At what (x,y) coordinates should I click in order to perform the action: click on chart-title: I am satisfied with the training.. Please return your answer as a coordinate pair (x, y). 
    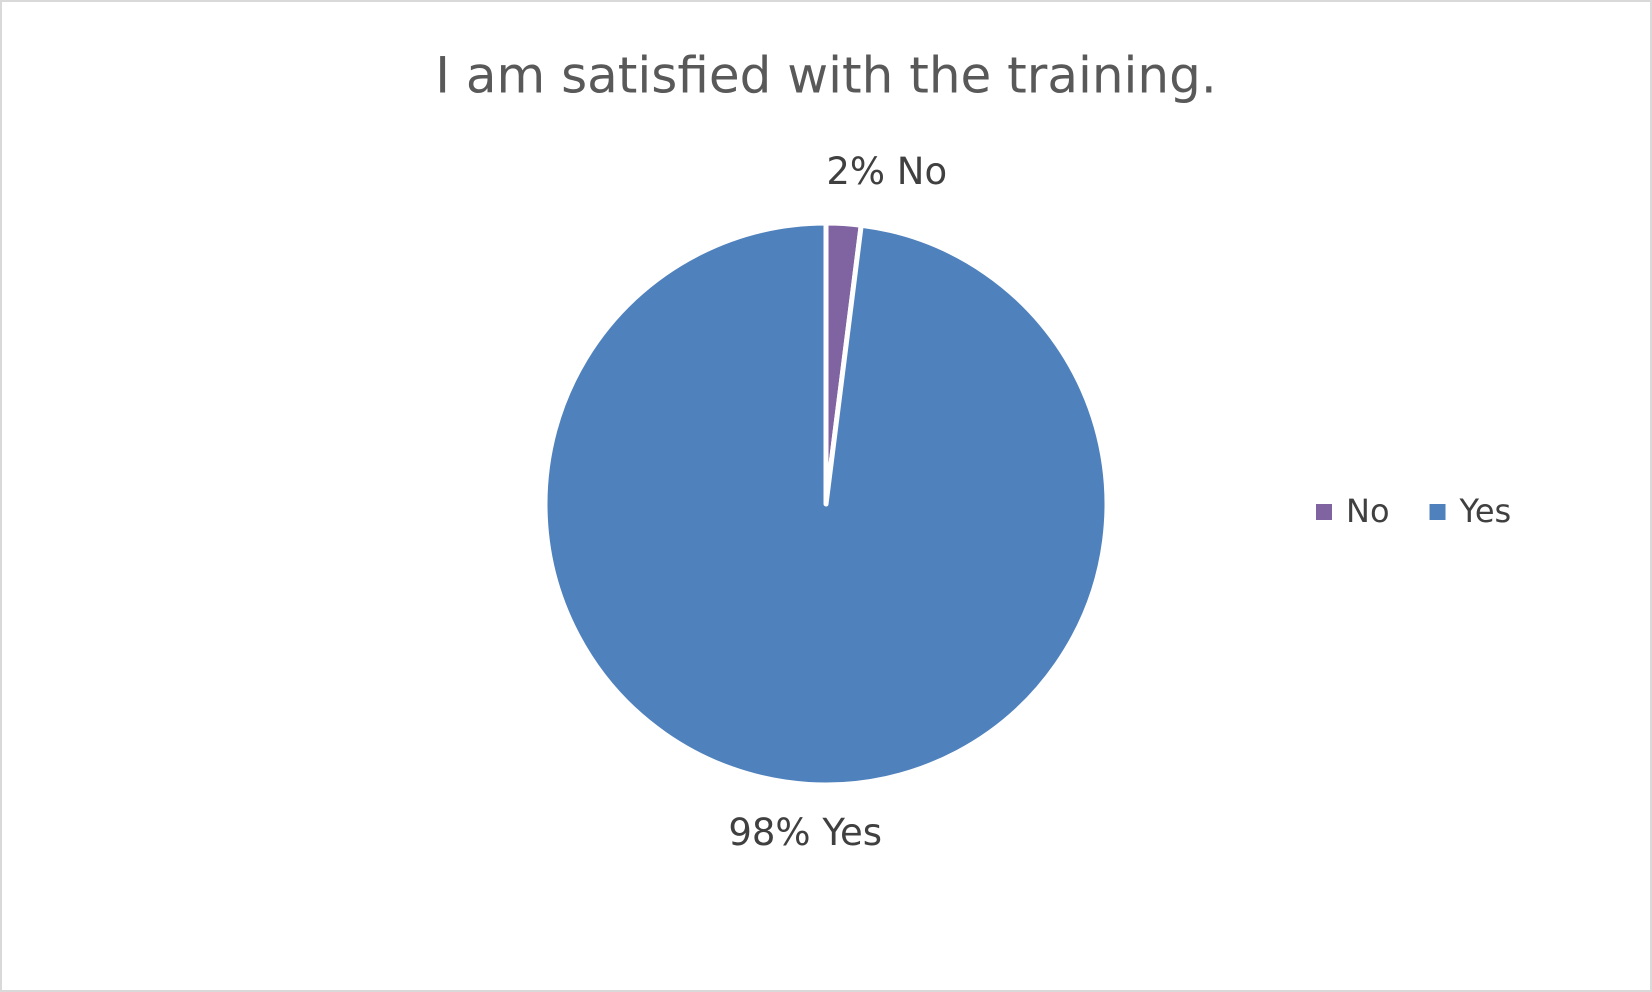
    Looking at the image, I should click on (826, 76).